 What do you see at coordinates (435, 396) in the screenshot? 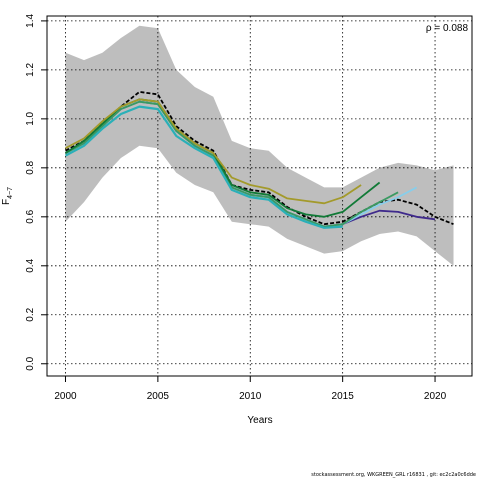
I see `x-tick-label: 2020` at bounding box center [435, 396].